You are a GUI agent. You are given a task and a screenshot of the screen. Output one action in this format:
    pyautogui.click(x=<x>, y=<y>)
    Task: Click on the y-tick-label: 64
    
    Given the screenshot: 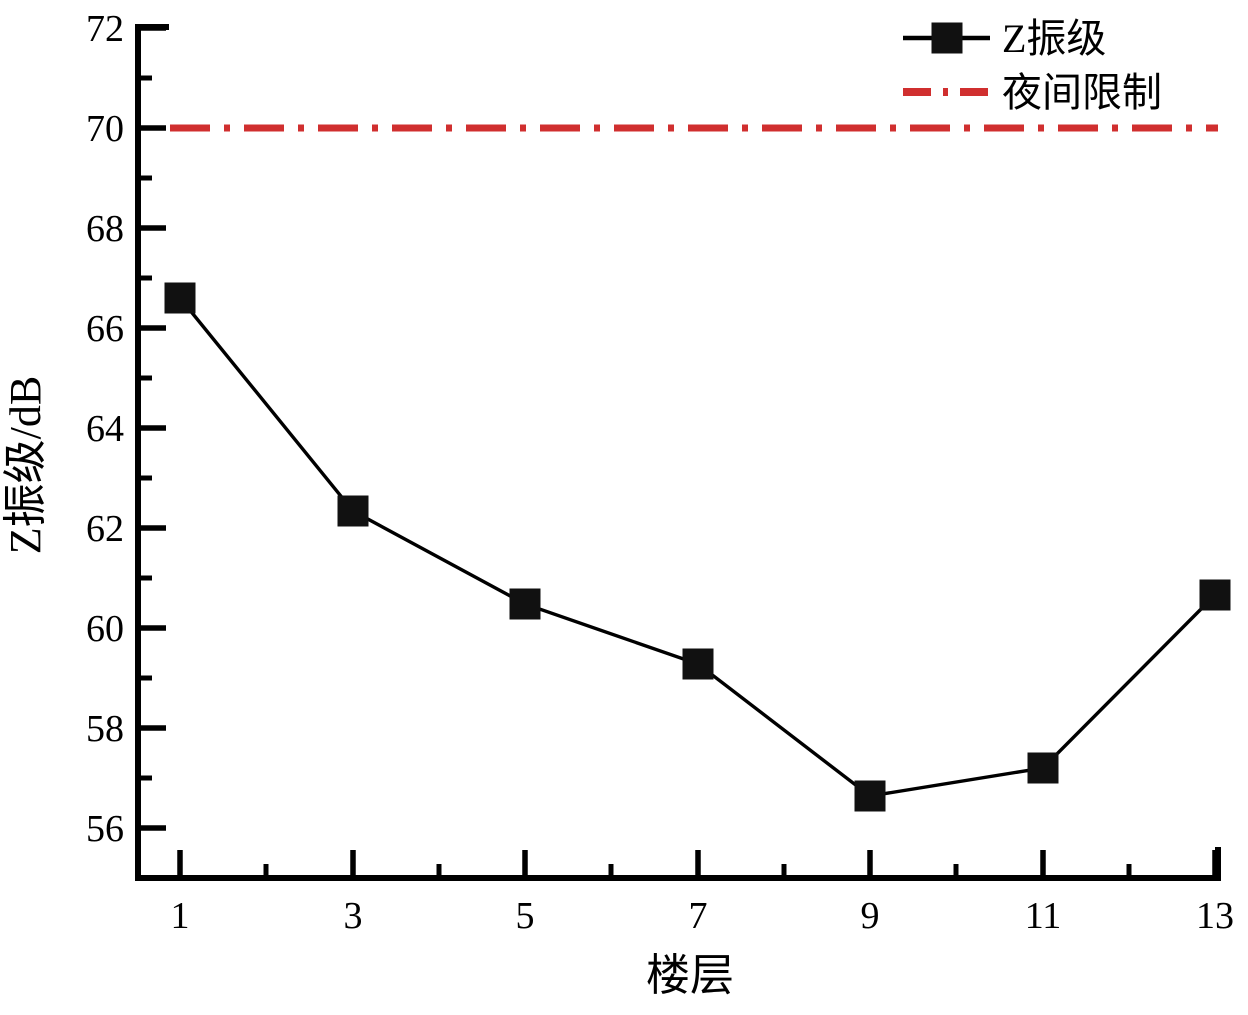 What is the action you would take?
    pyautogui.click(x=105, y=429)
    